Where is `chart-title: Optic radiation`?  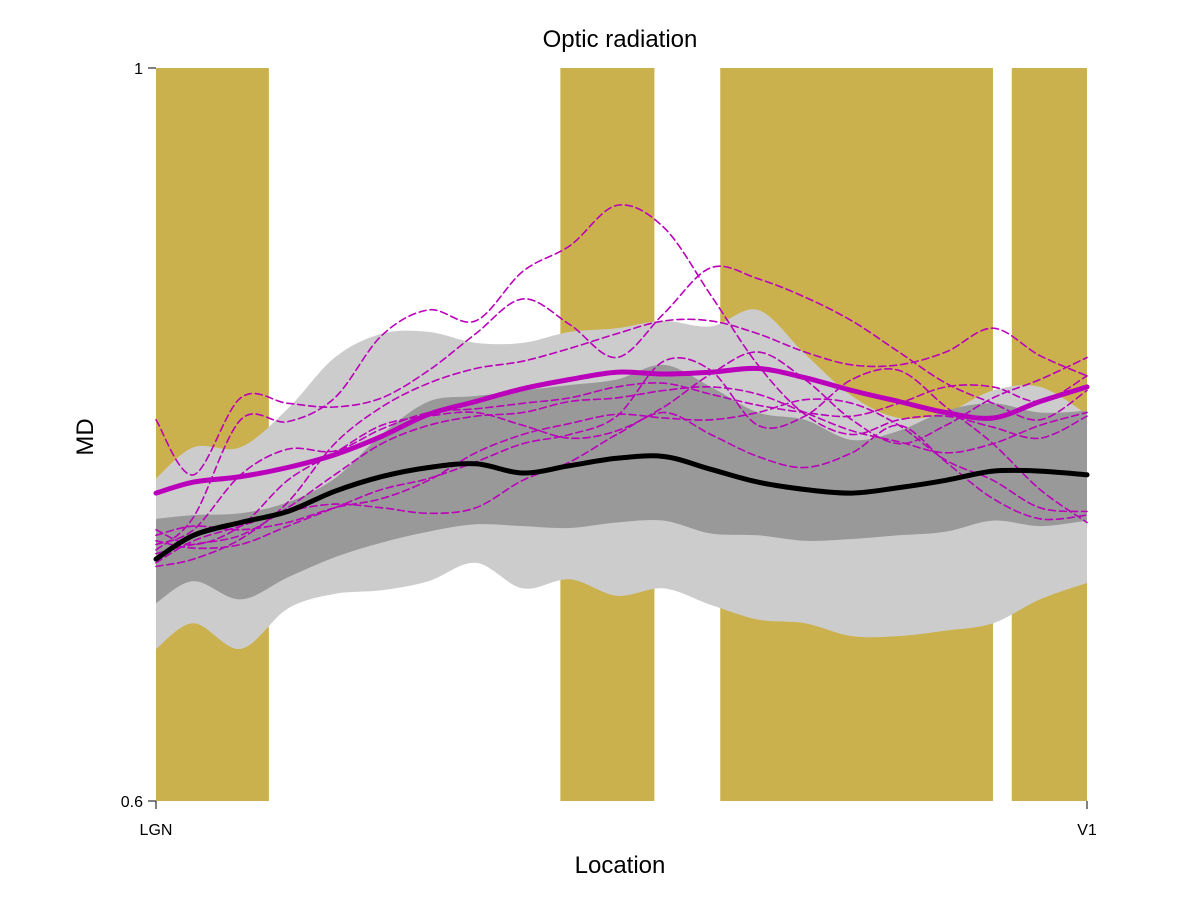 chart-title: Optic radiation is located at coordinates (620, 39).